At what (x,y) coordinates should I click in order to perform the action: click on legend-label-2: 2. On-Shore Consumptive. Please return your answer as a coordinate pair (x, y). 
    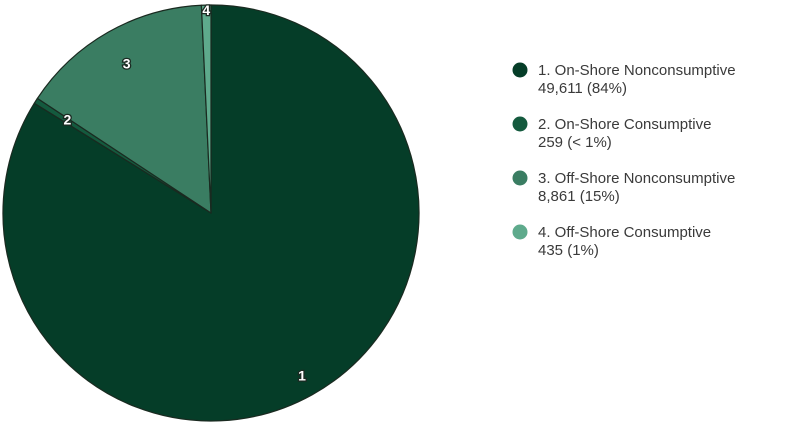
    Looking at the image, I should click on (624, 124).